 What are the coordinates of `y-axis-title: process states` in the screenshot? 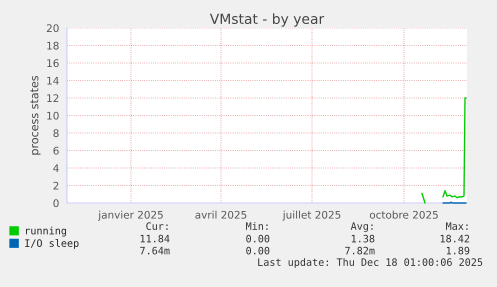 It's located at (35, 115).